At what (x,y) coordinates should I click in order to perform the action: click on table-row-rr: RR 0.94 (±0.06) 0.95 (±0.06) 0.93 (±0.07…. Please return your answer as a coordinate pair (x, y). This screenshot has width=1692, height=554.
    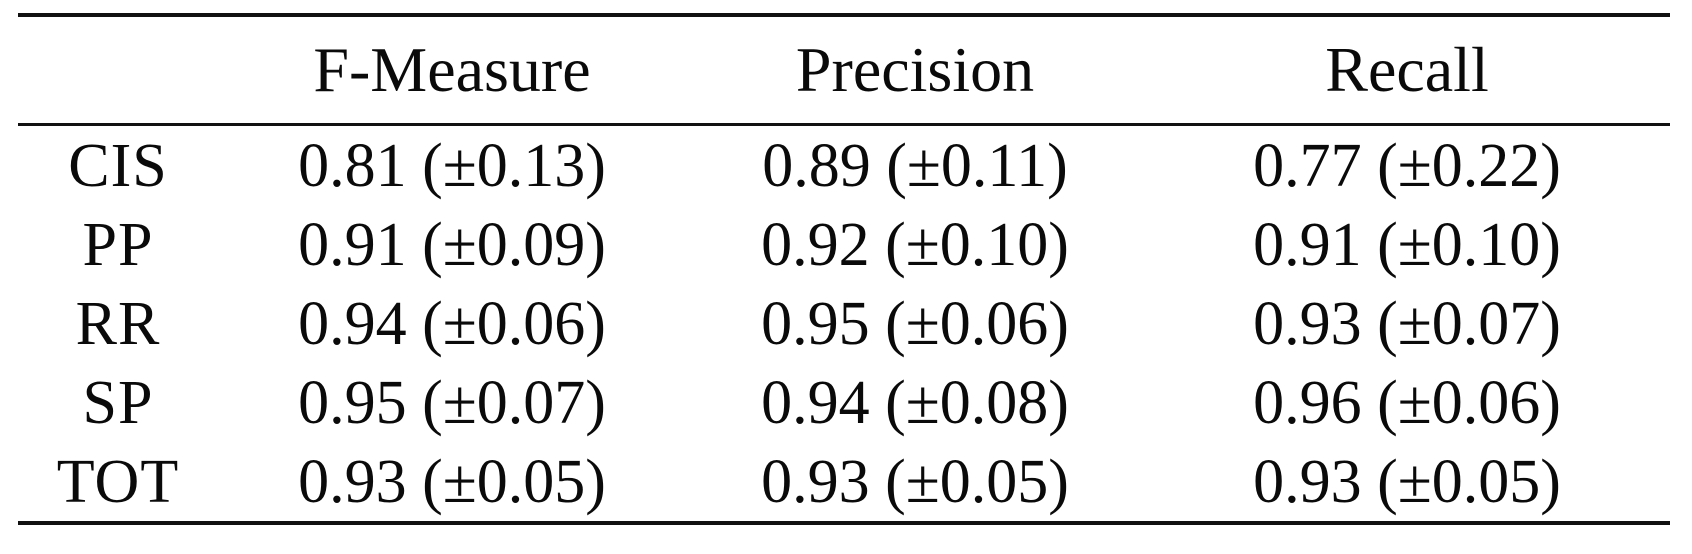
    Looking at the image, I should click on (844, 323).